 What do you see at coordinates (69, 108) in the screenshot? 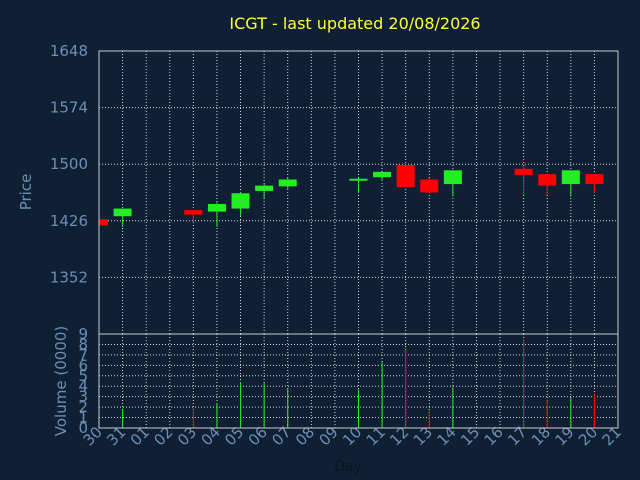
I see `price-tick-label: 1574` at bounding box center [69, 108].